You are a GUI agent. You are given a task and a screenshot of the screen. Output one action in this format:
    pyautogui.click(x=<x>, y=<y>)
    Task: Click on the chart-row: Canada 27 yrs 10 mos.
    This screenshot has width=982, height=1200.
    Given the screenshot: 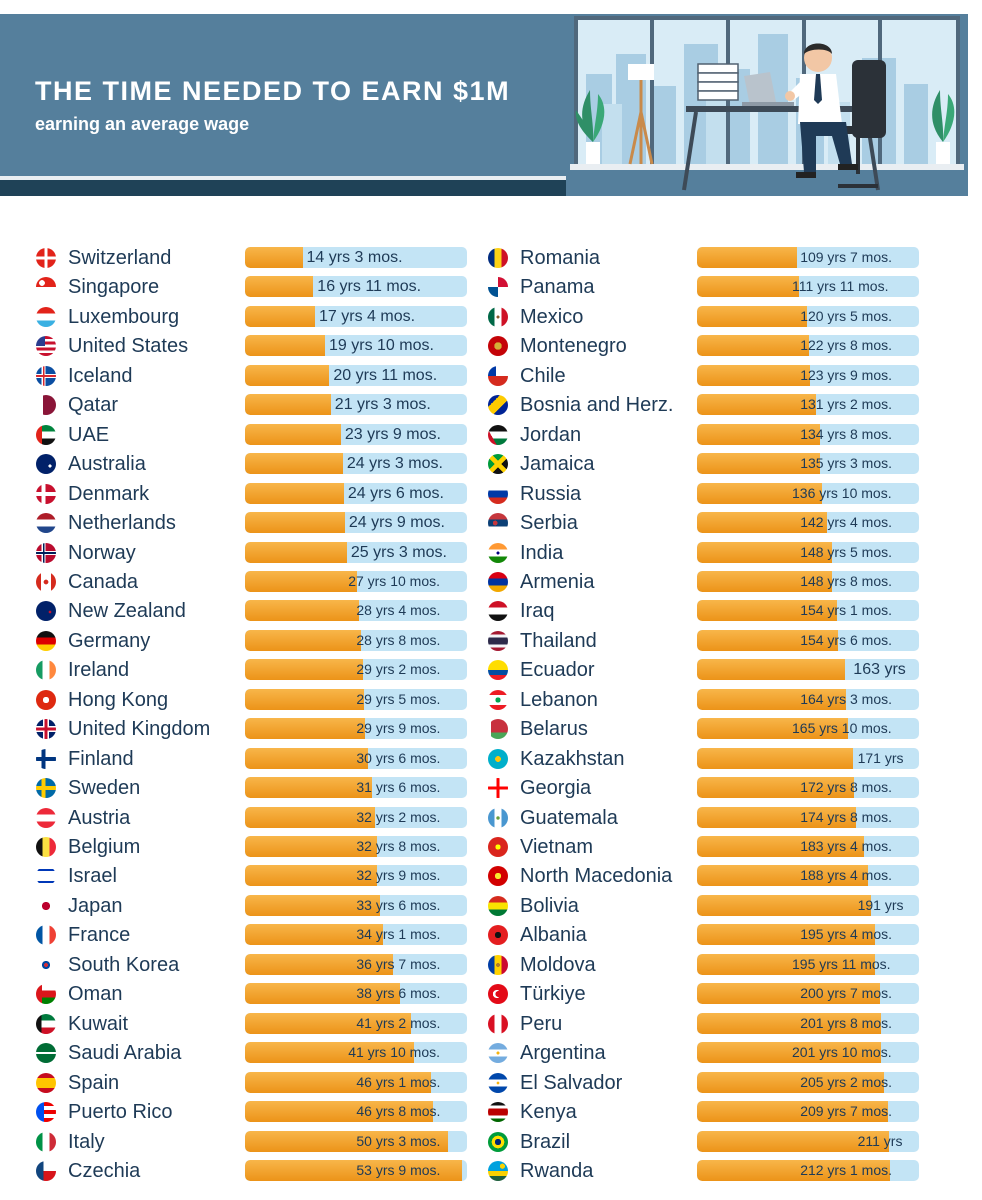 What is the action you would take?
    pyautogui.click(x=251, y=582)
    